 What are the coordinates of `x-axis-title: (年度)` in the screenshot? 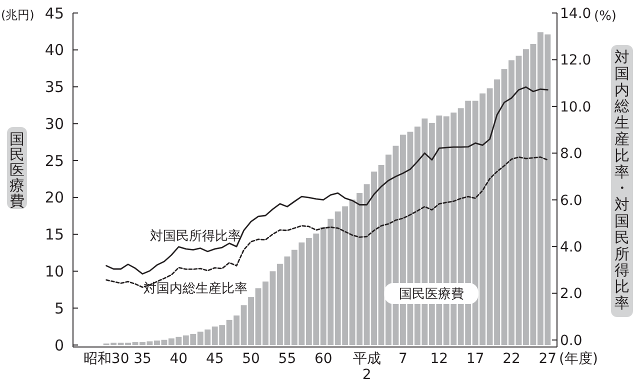 It's located at (578, 359).